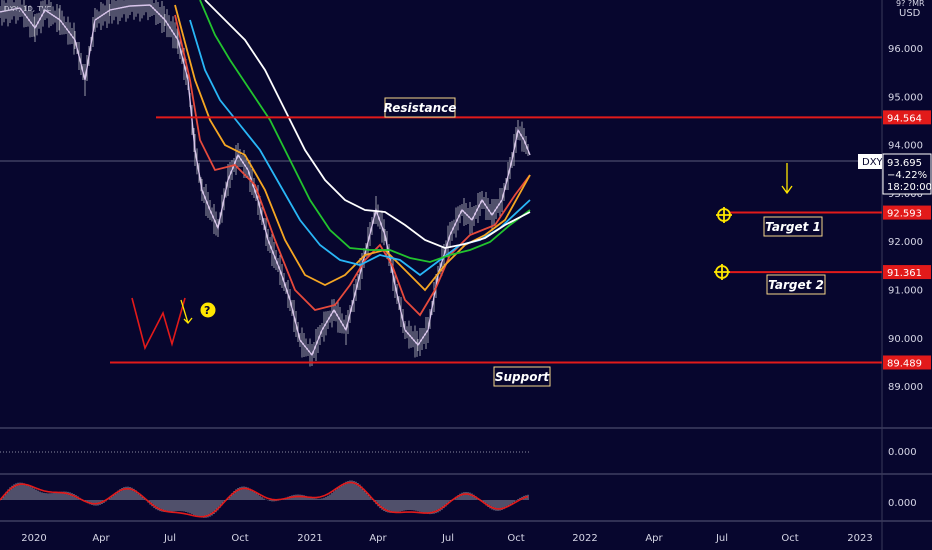 Image resolution: width=932 pixels, height=550 pixels. I want to click on x-tick-label: 2020, so click(33, 538).